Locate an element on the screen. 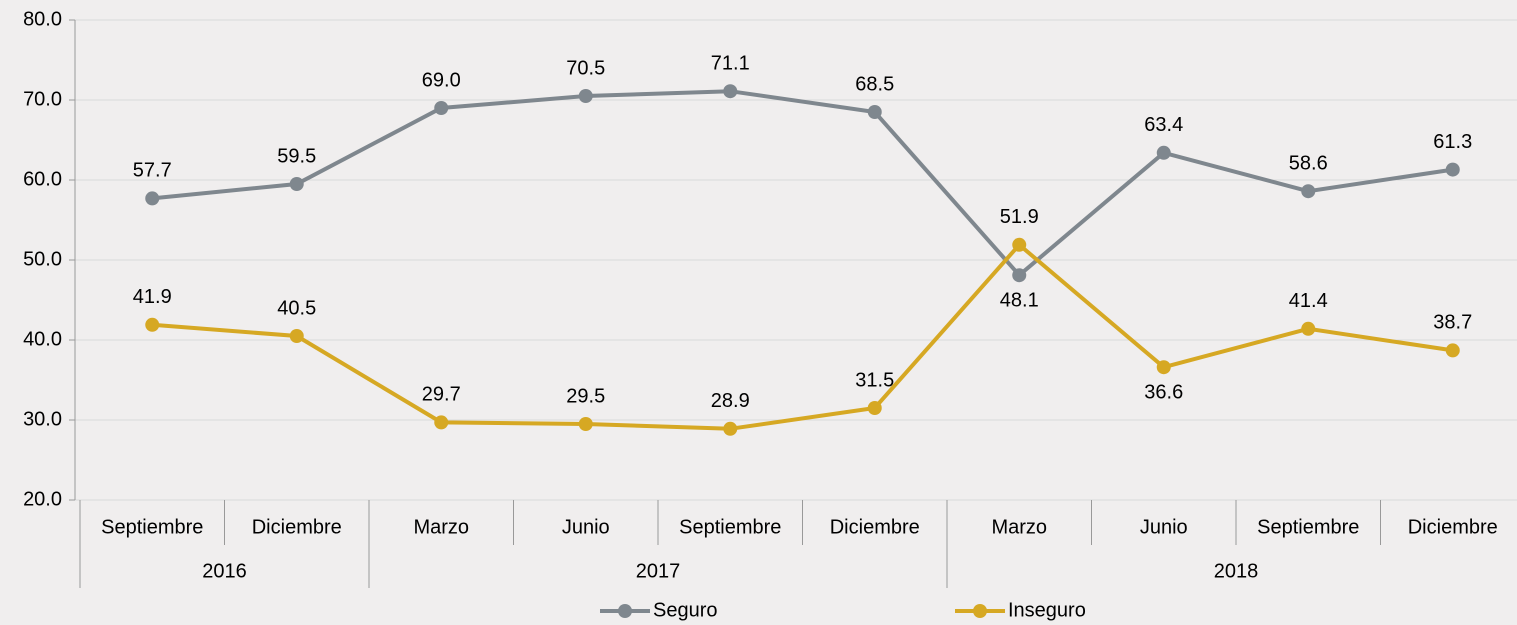 Image resolution: width=1517 pixels, height=625 pixels. y-tick-label: 30.0 is located at coordinates (42, 419).